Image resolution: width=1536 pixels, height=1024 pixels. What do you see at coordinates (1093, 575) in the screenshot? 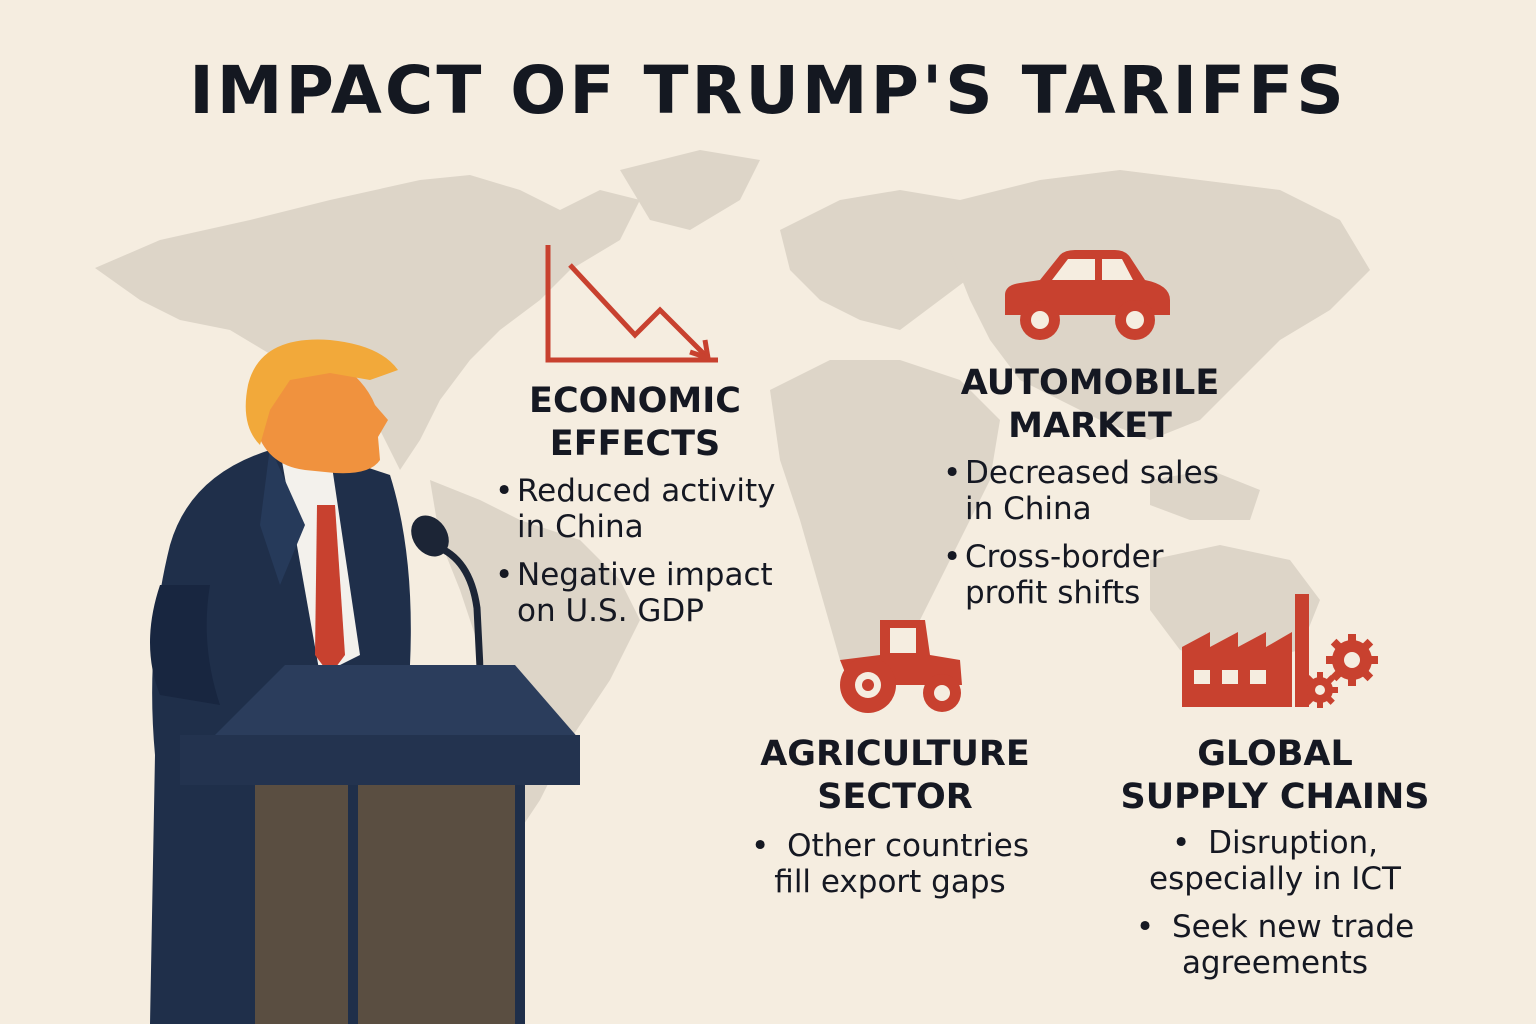
I see `list-item: Cross-border profit shifts` at bounding box center [1093, 575].